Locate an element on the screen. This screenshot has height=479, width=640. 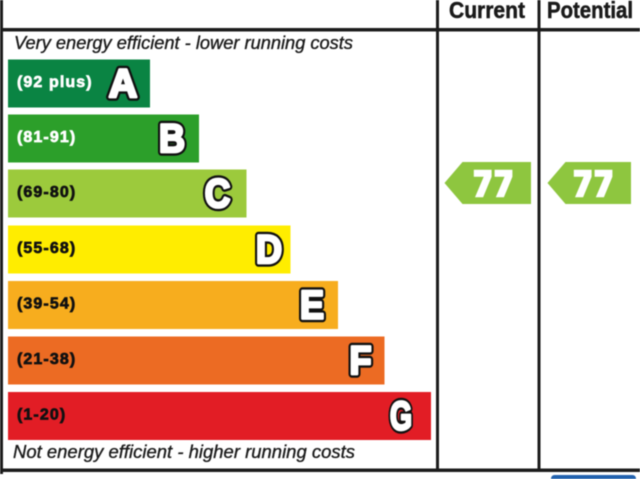
svg-text: (69-80) is located at coordinates (46, 192).